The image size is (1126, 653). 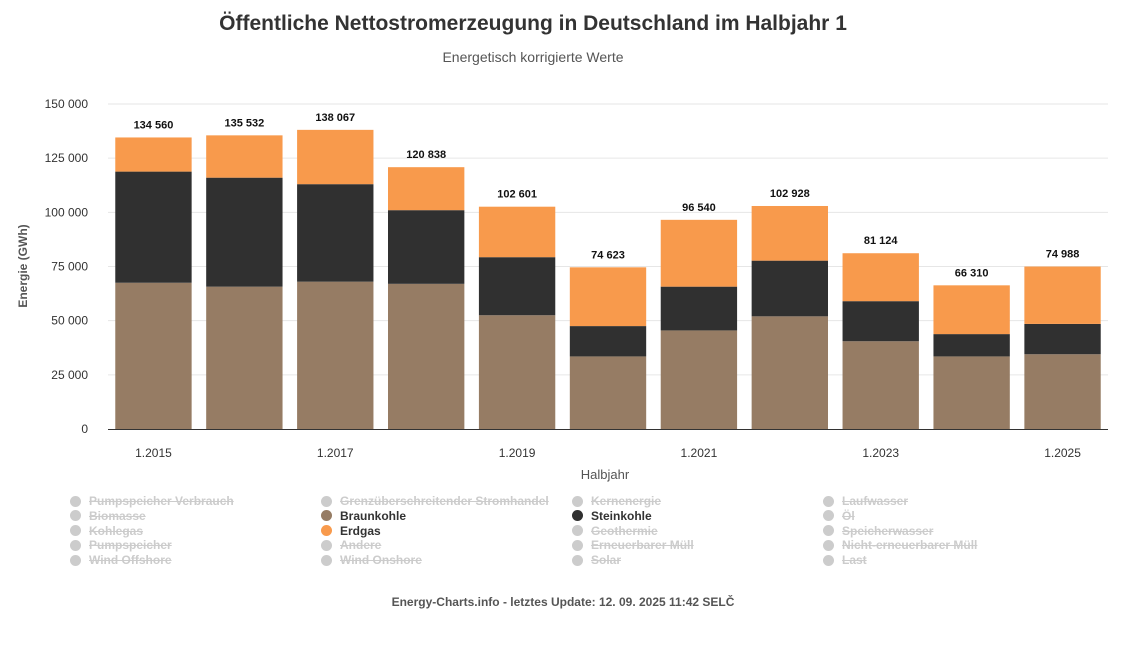 I want to click on total-label: 74 988, so click(x=1063, y=255).